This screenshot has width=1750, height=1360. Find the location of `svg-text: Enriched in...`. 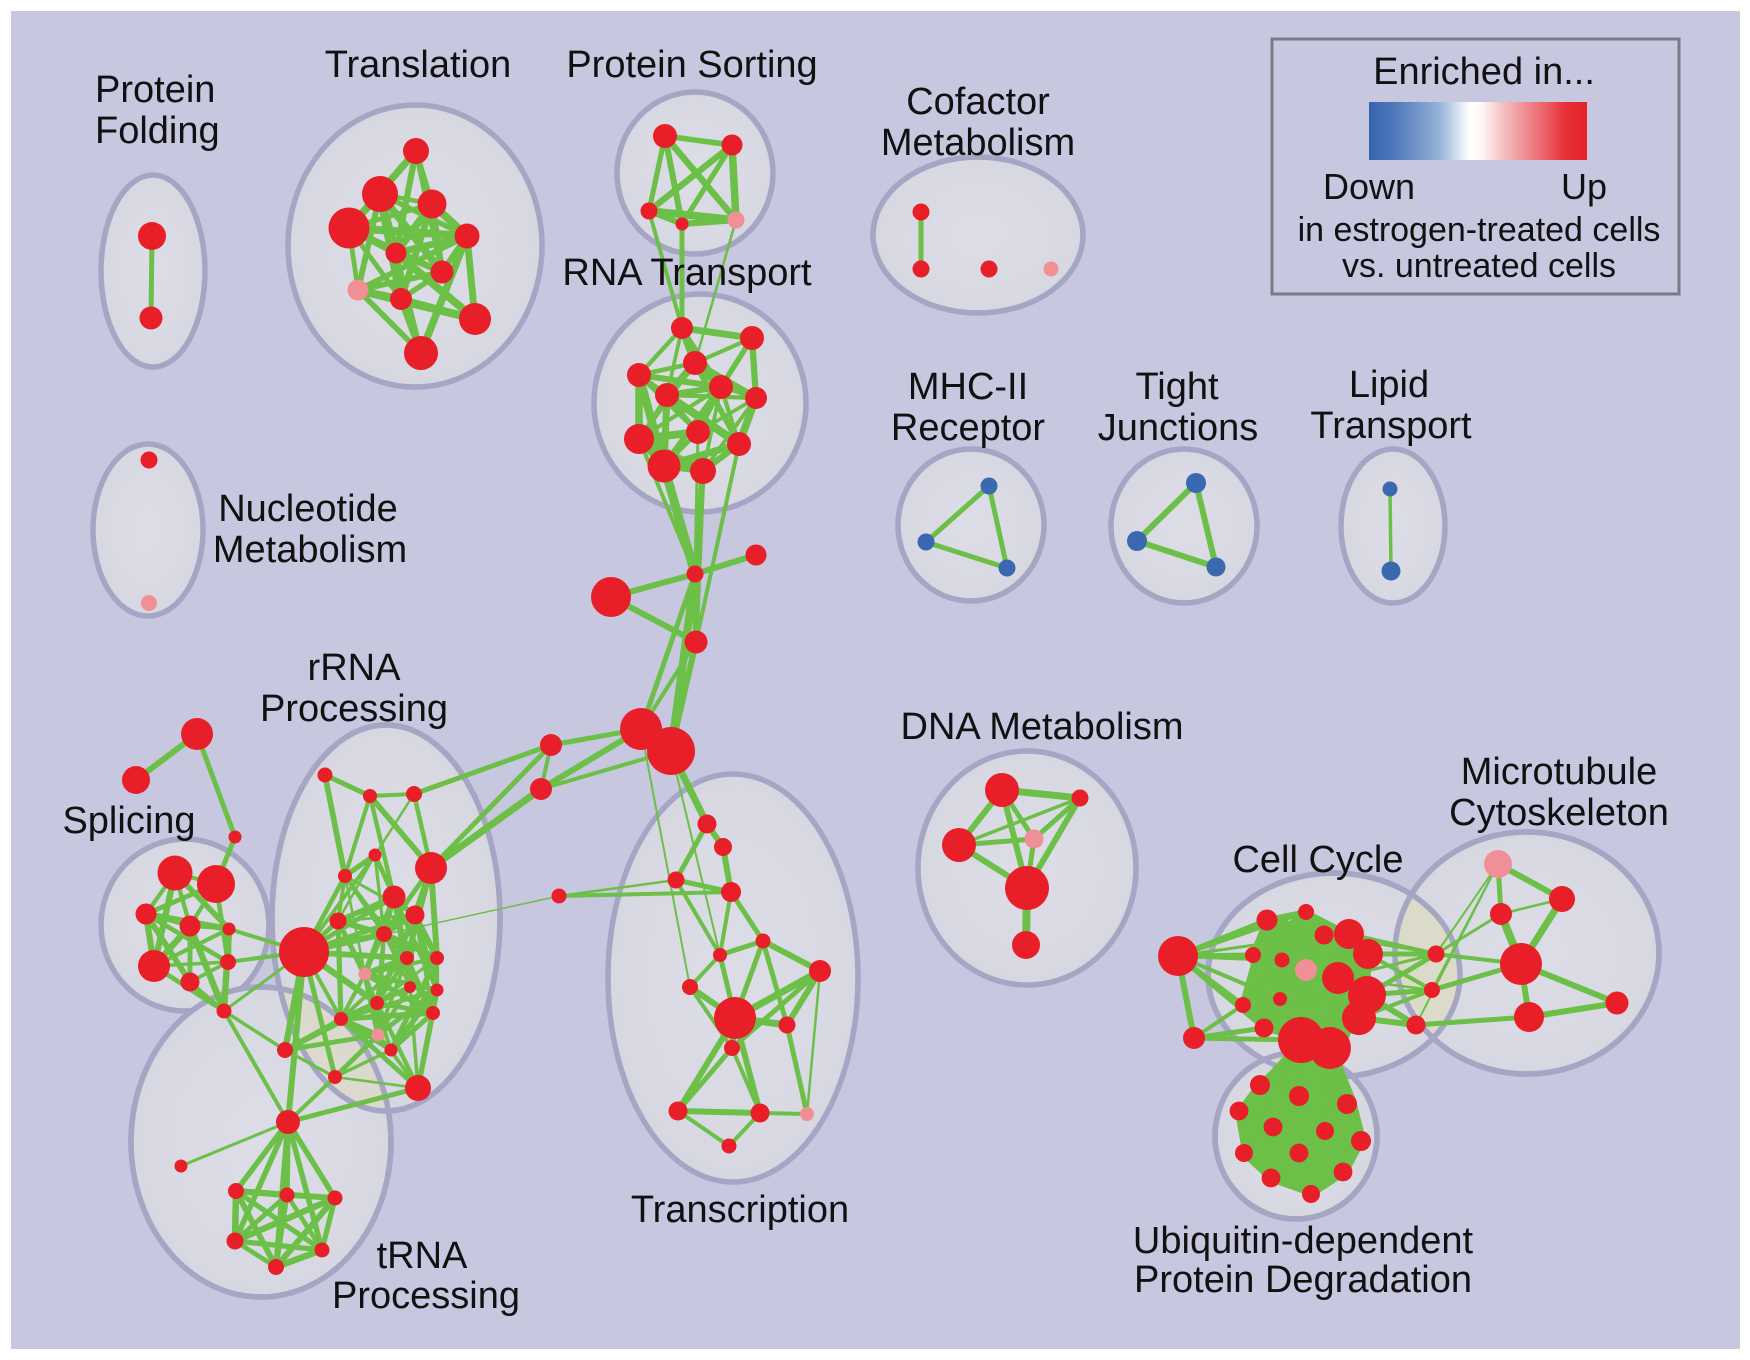

svg-text: Enriched in... is located at coordinates (1484, 72).